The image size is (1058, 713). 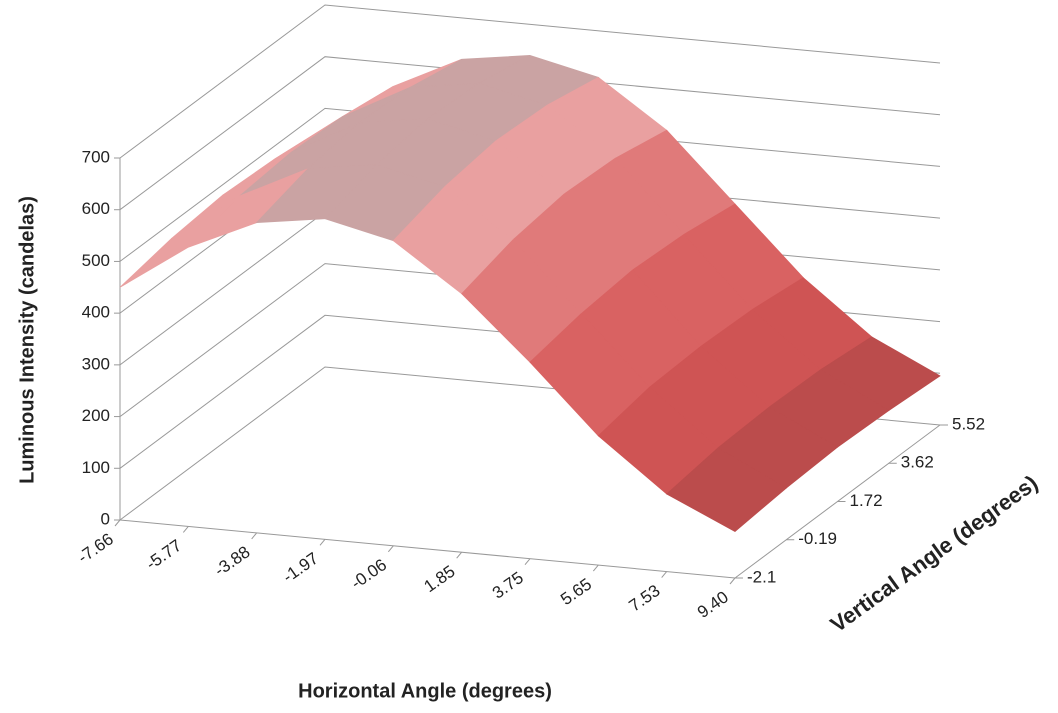 What do you see at coordinates (968, 423) in the screenshot?
I see `depth-tick-label: 5.52` at bounding box center [968, 423].